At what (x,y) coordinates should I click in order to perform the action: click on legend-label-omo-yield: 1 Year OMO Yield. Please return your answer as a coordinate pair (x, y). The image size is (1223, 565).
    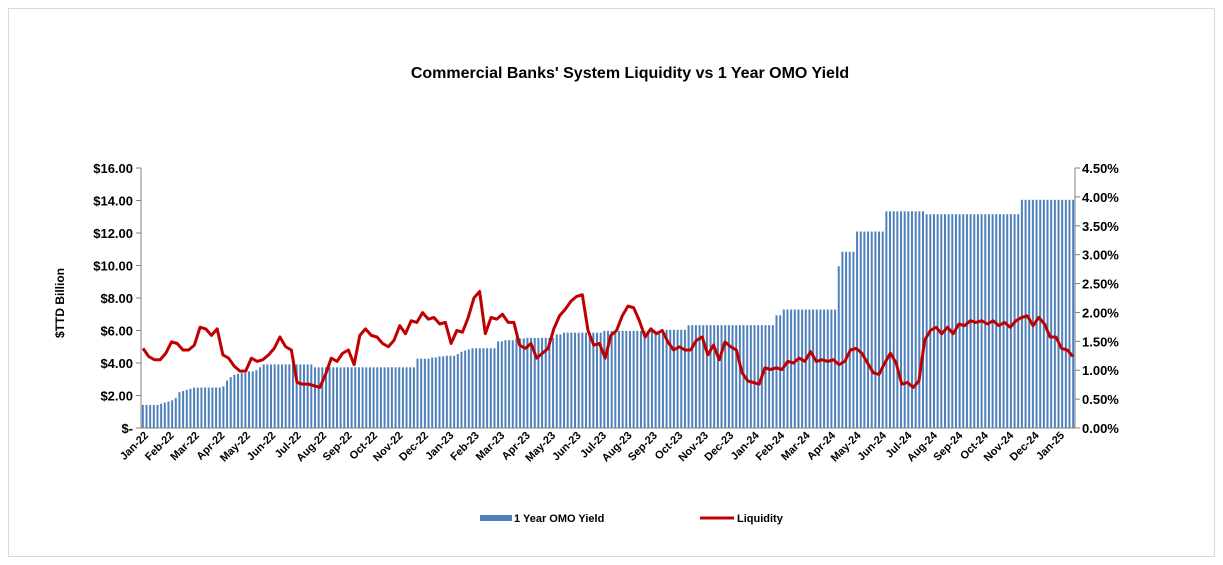
    Looking at the image, I should click on (559, 519).